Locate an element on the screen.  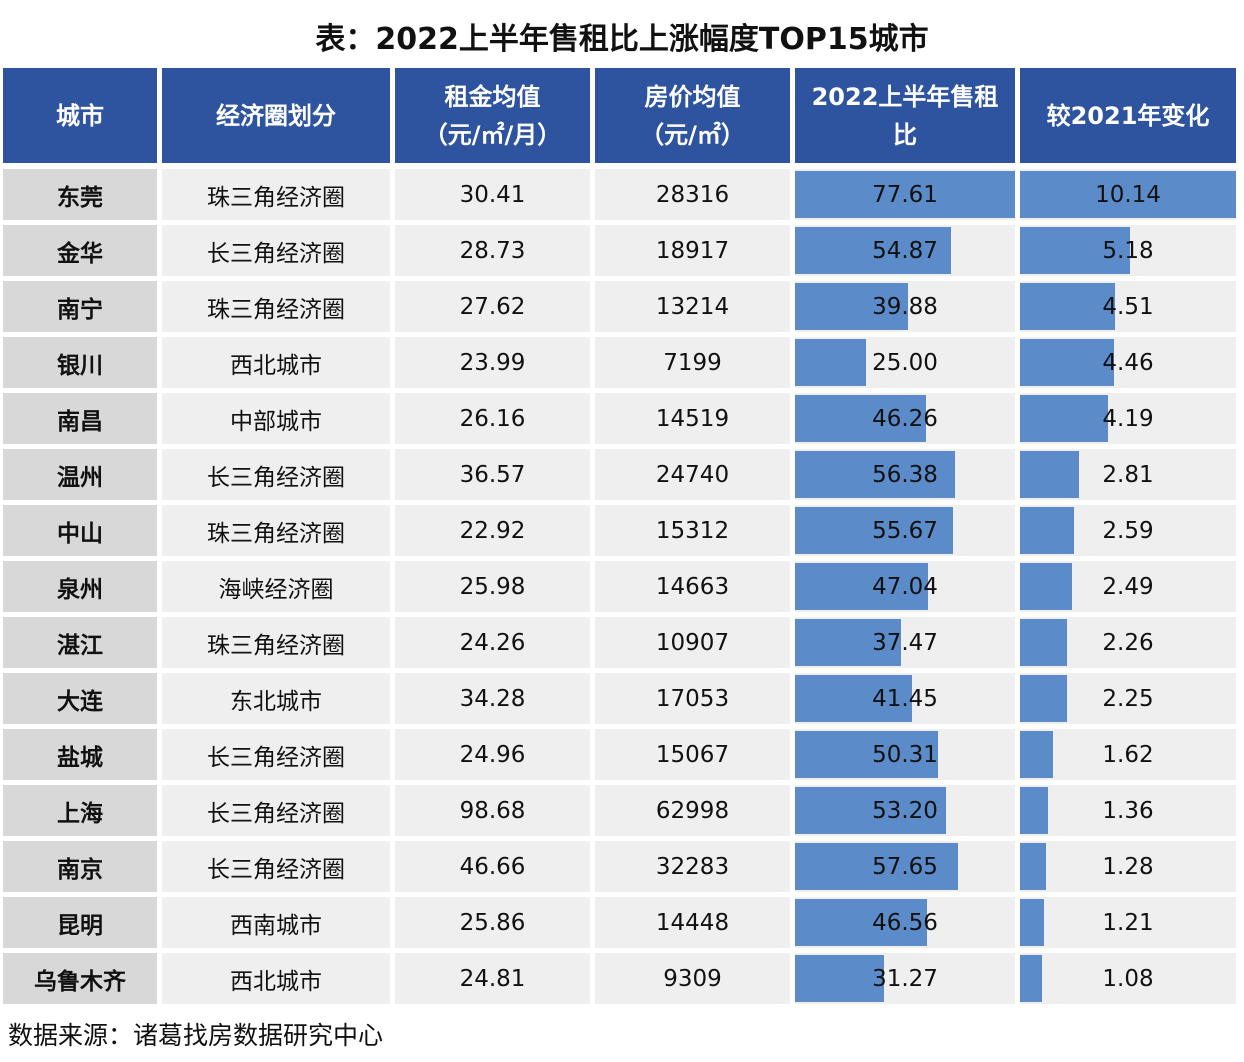
cell-value: 24740 is located at coordinates (692, 474).